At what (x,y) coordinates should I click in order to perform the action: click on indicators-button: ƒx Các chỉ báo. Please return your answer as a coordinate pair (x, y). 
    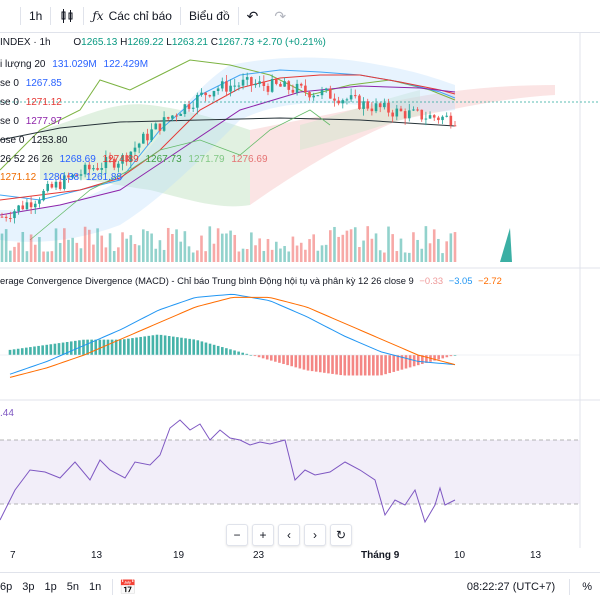
    Looking at the image, I should click on (132, 16).